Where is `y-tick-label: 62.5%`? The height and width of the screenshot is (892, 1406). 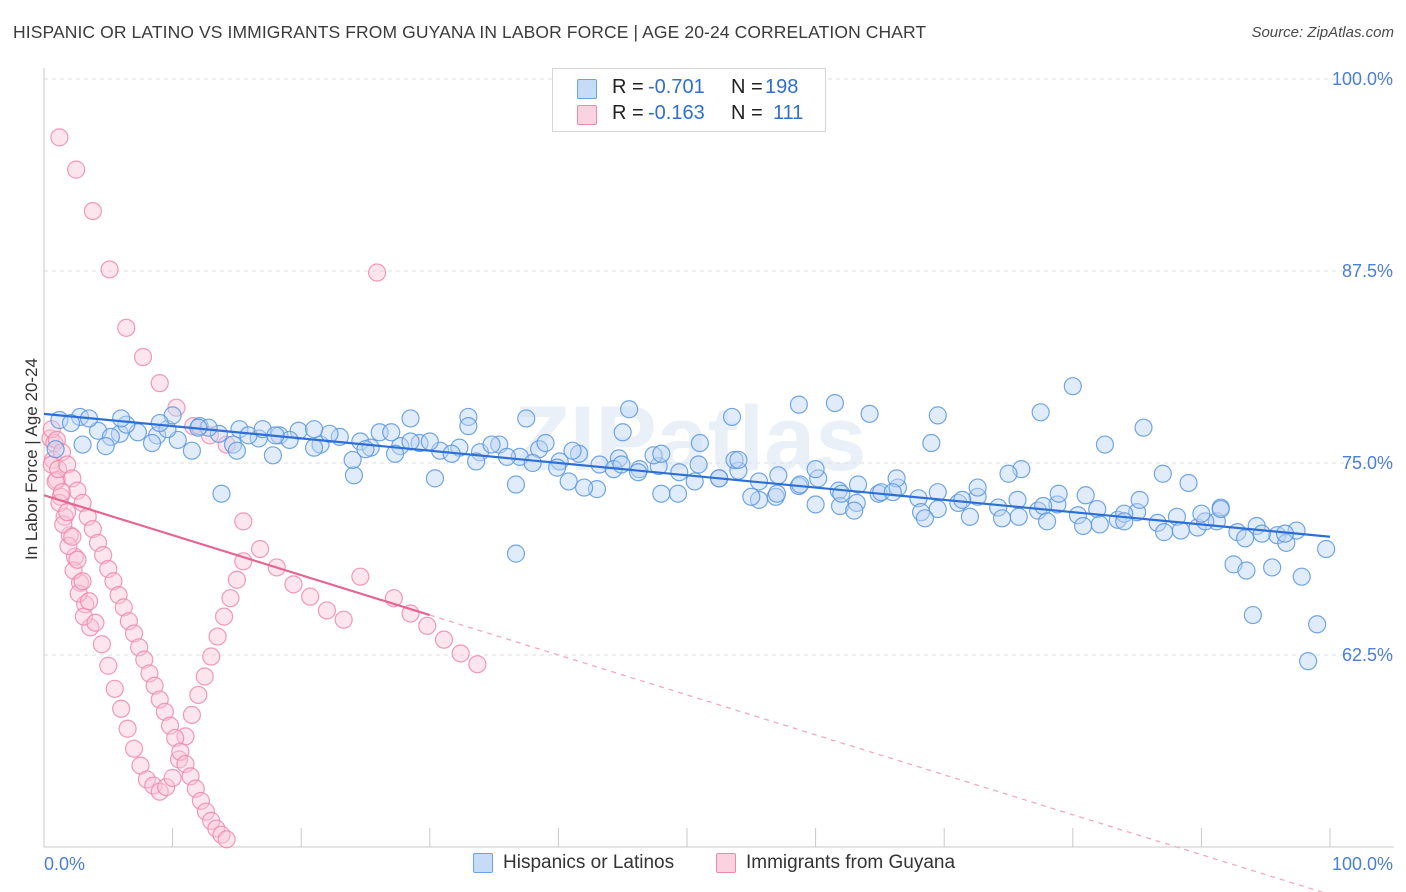
y-tick-label: 62.5% is located at coordinates (1367, 655).